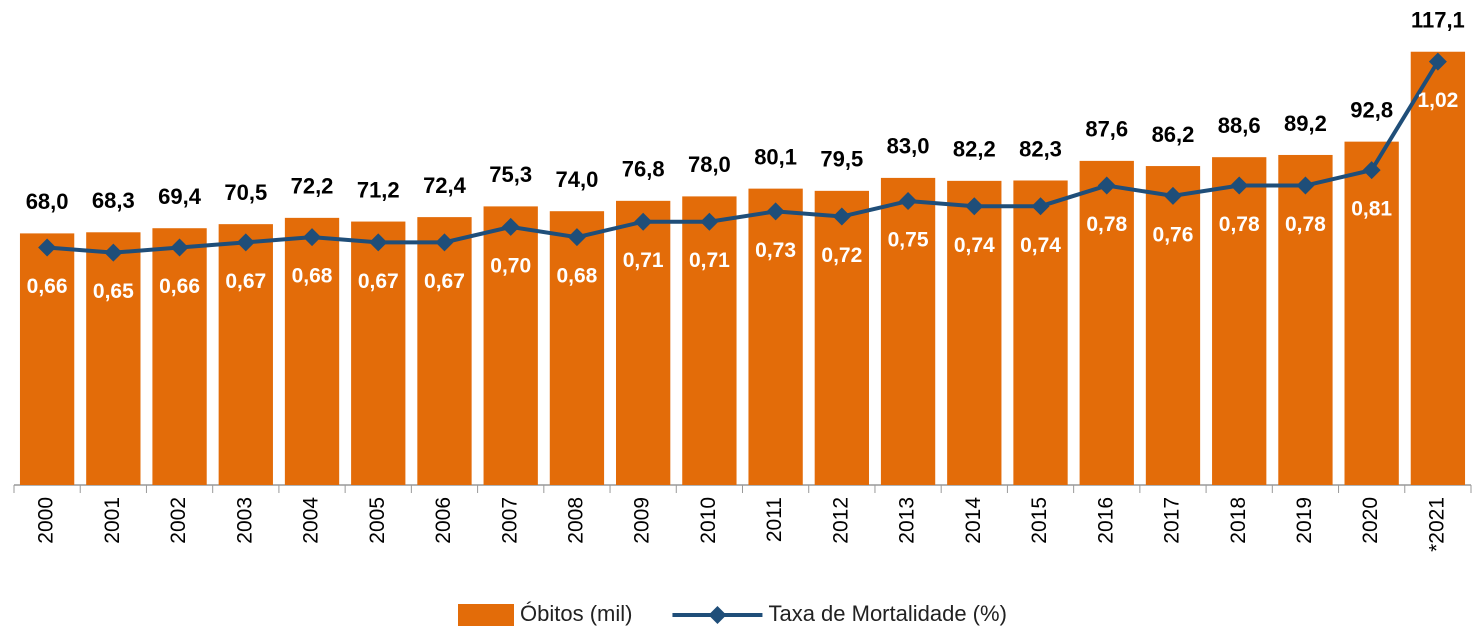  I want to click on line-value-label: 1,02, so click(1437, 100).